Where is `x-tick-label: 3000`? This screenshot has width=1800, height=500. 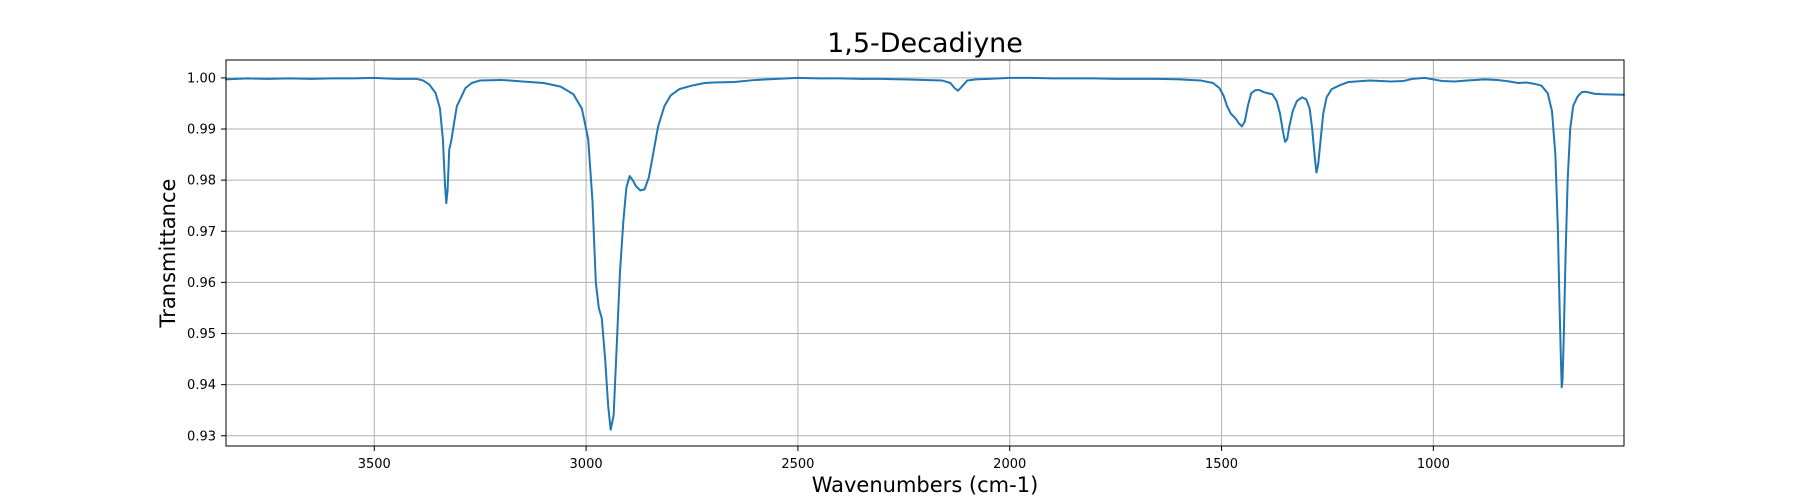 x-tick-label: 3000 is located at coordinates (586, 464).